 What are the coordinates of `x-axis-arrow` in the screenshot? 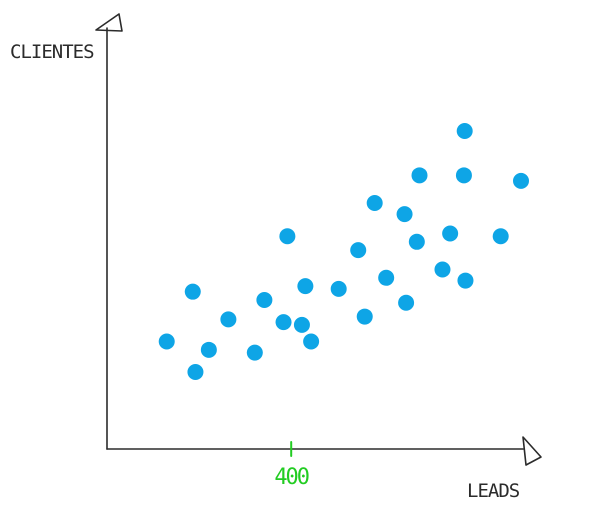 It's located at (532, 451).